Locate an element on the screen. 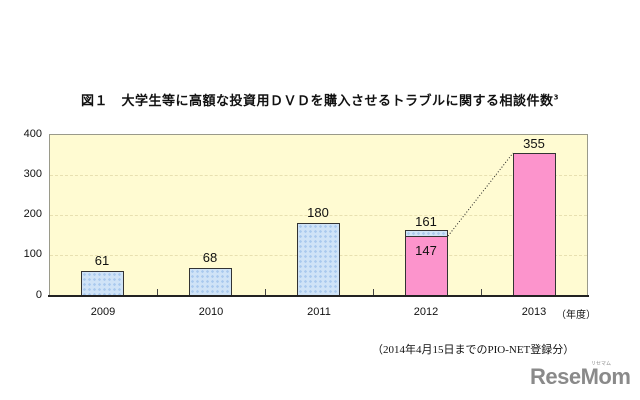 Image resolution: width=640 pixels, height=400 pixels. y-tick-300: 300 is located at coordinates (32, 174).